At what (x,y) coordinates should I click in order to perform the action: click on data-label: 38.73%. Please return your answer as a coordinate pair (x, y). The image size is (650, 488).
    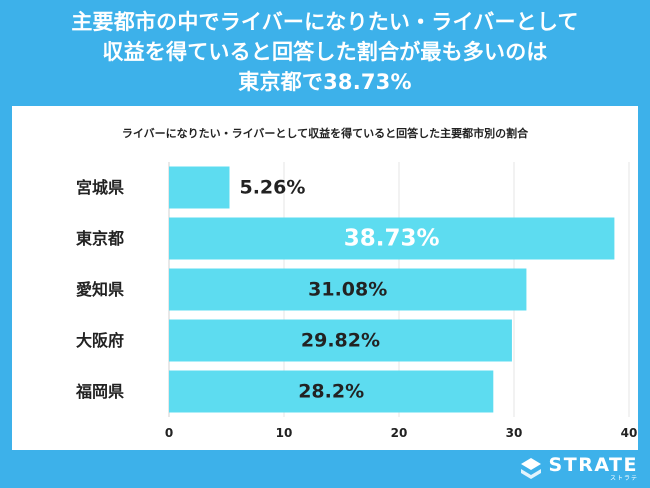
    Looking at the image, I should click on (392, 239).